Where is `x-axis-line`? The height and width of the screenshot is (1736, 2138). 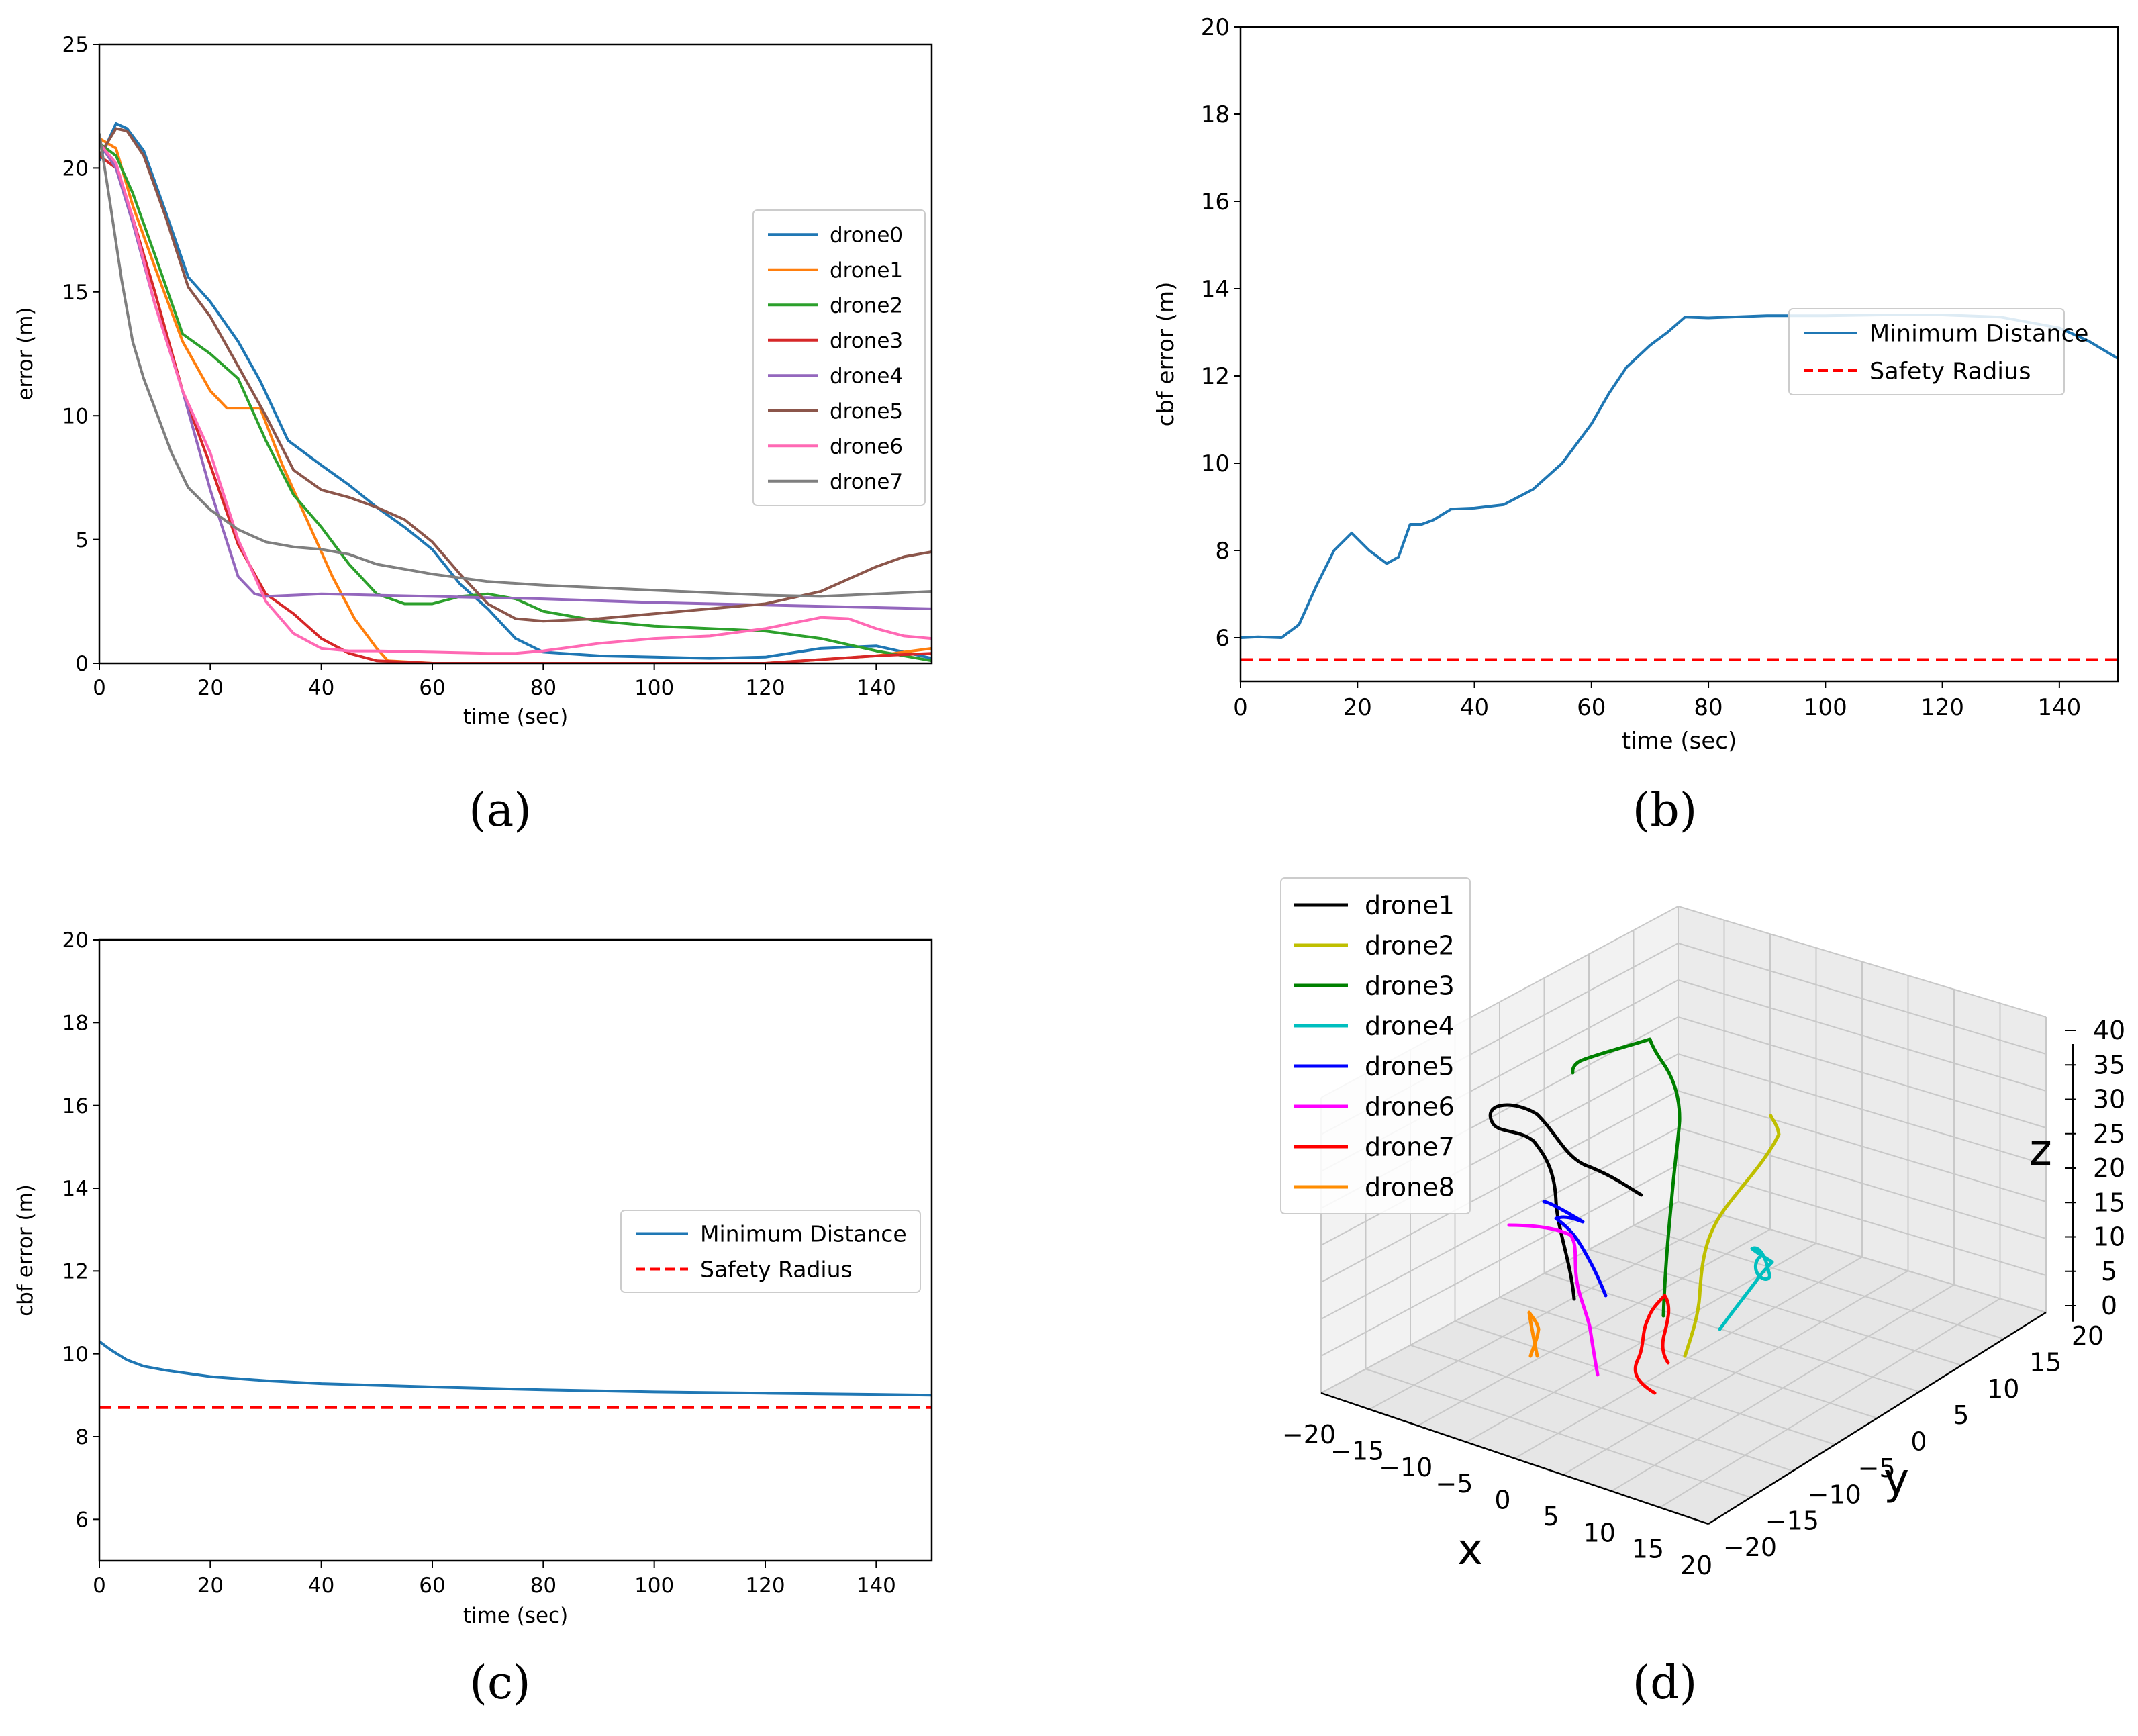
x-axis-line is located at coordinates (1514, 1458).